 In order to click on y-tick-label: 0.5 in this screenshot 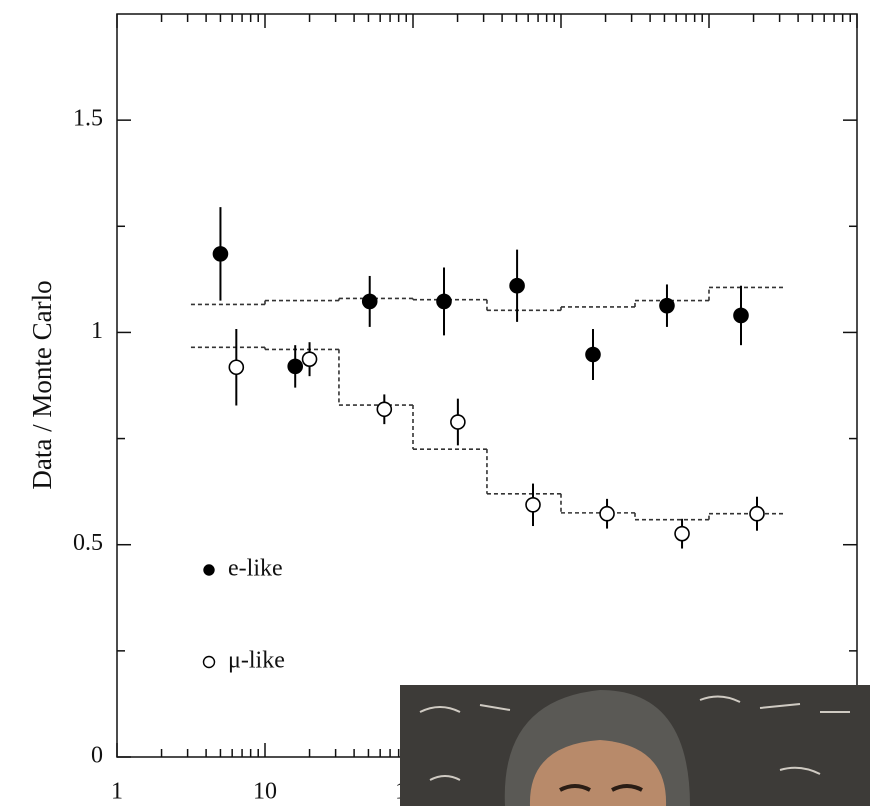, I will do `click(88, 543)`.